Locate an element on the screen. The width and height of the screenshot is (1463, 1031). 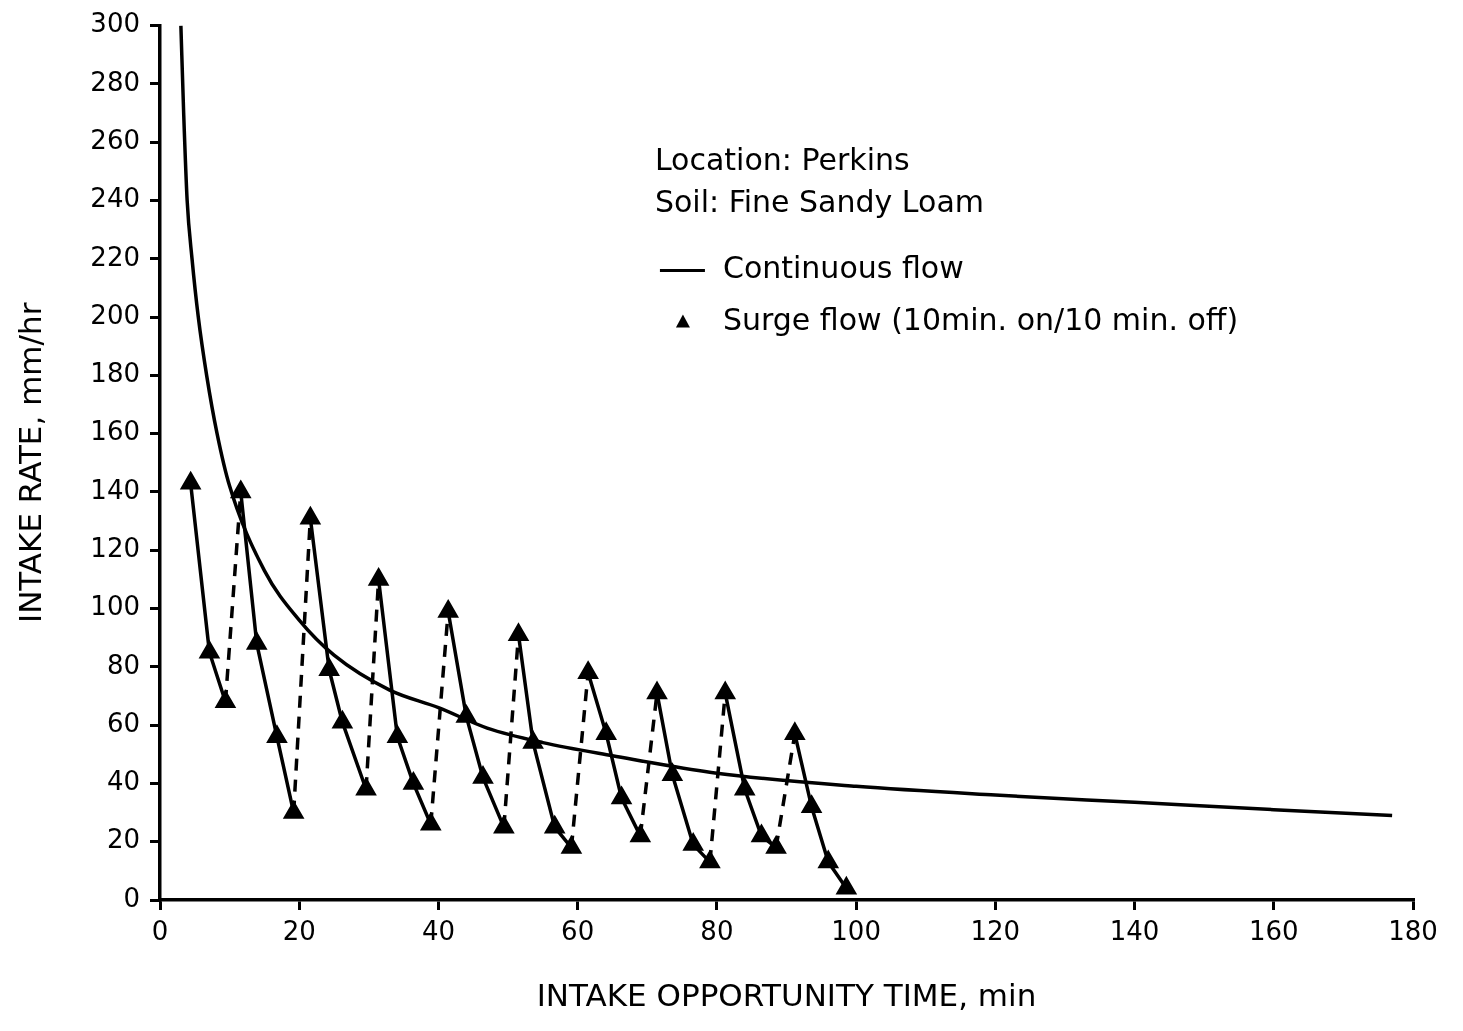
x-axis-title: INTAKE OPPORTUNITY TIME, min is located at coordinates (786, 995).